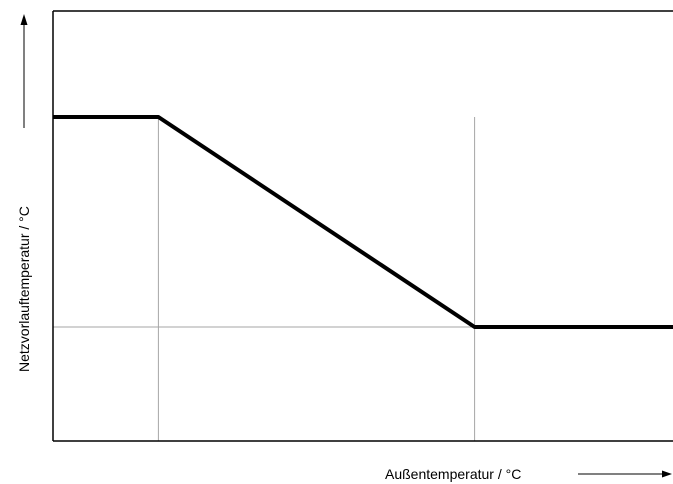 Image resolution: width=673 pixels, height=484 pixels. What do you see at coordinates (453, 474) in the screenshot?
I see `x-axis-label: Außentemperatur / °C` at bounding box center [453, 474].